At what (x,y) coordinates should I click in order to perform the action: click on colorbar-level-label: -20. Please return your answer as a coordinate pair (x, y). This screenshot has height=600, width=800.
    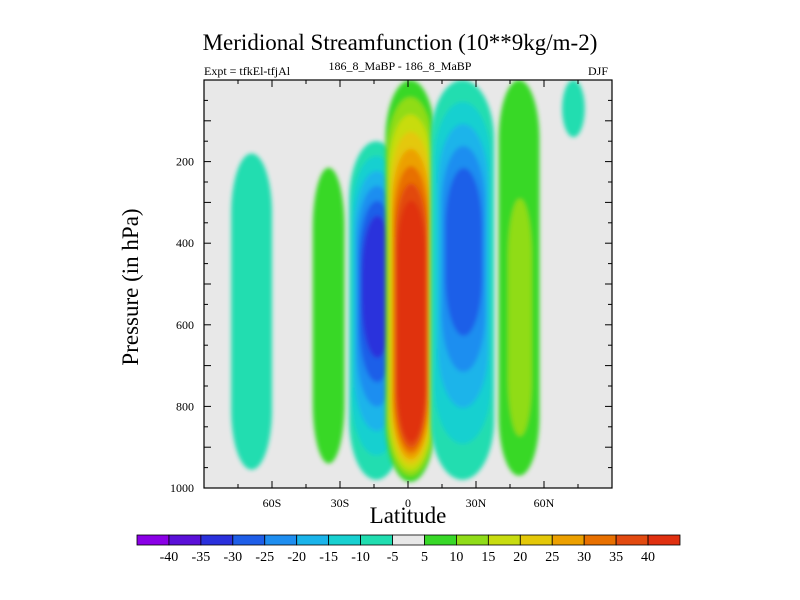
    Looking at the image, I should click on (296, 557).